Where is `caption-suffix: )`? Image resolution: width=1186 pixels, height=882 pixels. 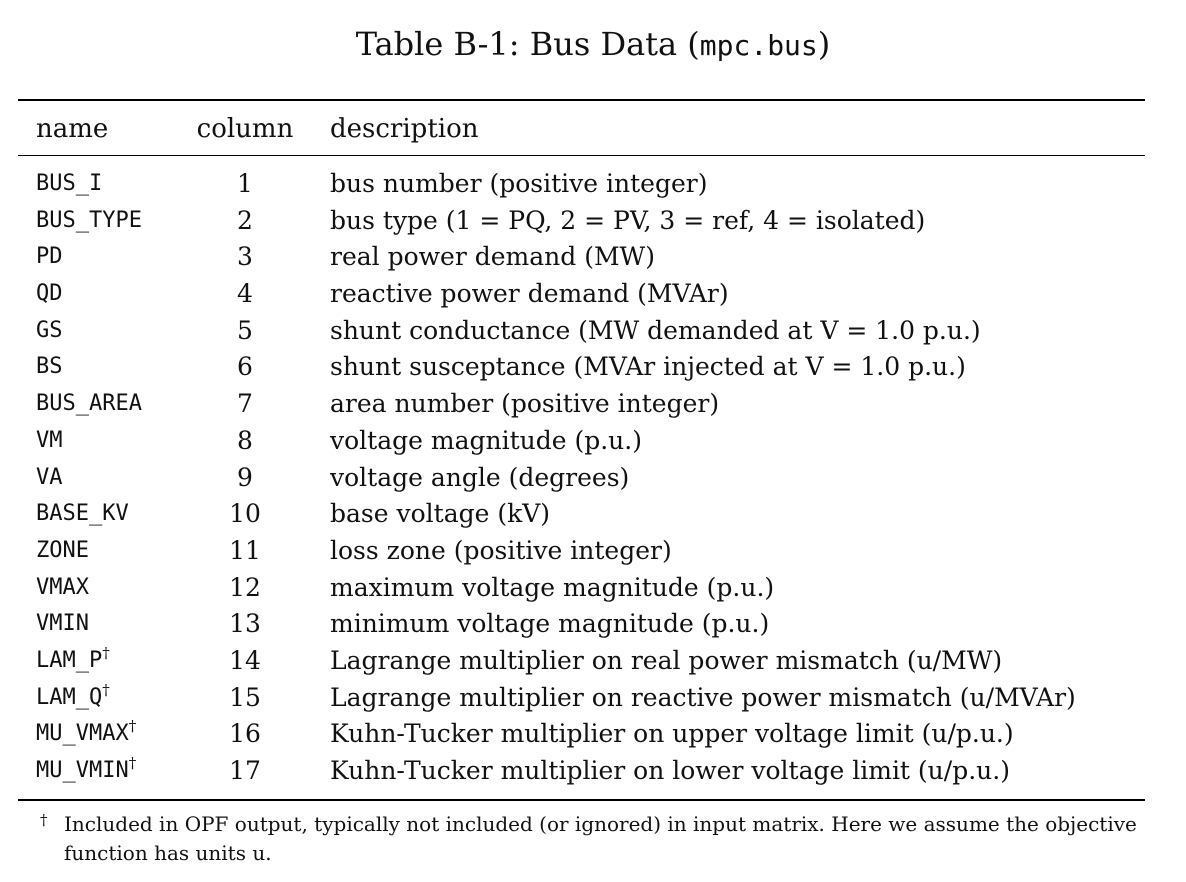 caption-suffix: ) is located at coordinates (824, 44).